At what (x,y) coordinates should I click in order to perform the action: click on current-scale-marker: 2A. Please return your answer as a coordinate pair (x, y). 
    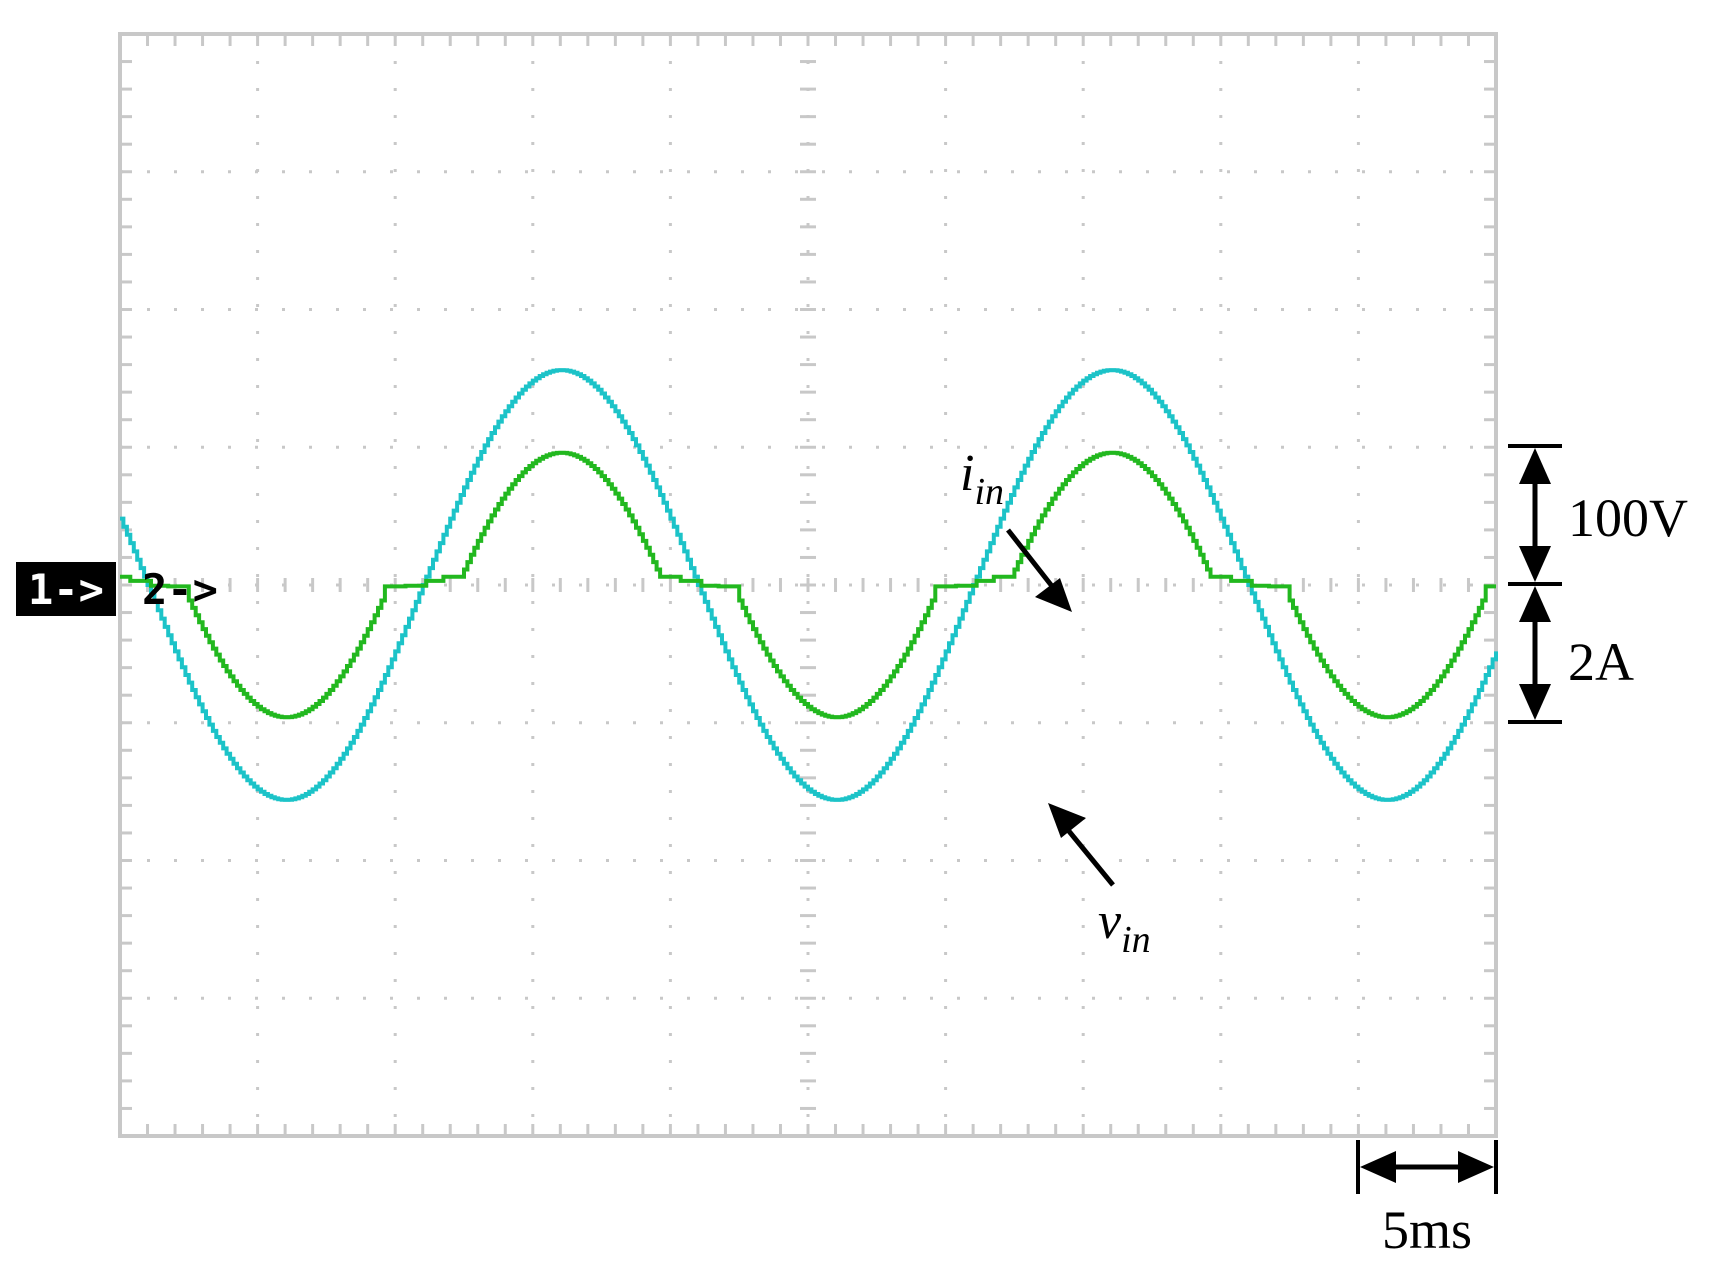
    Looking at the image, I should click on (1571, 655).